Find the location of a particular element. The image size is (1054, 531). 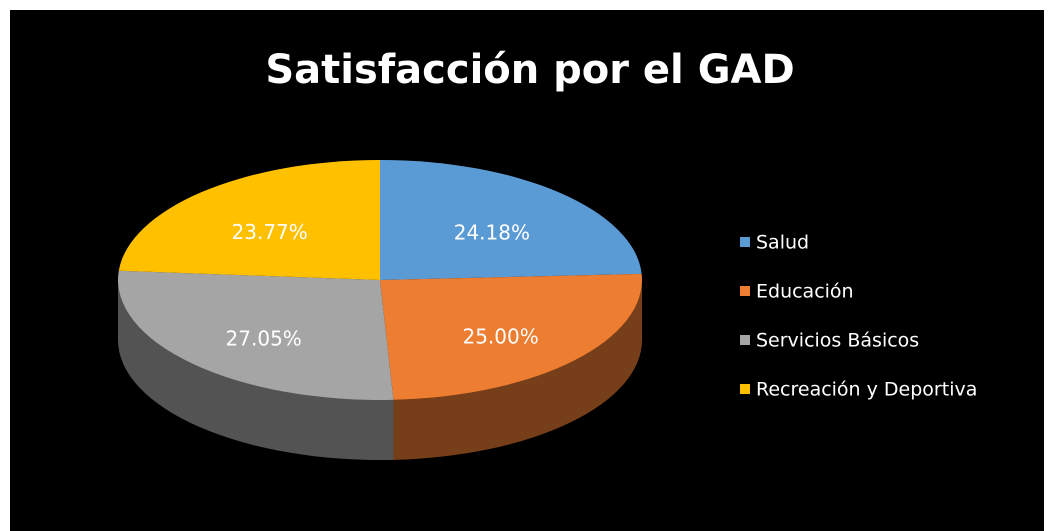

legend-label: Recreación y Deportiva is located at coordinates (866, 390).